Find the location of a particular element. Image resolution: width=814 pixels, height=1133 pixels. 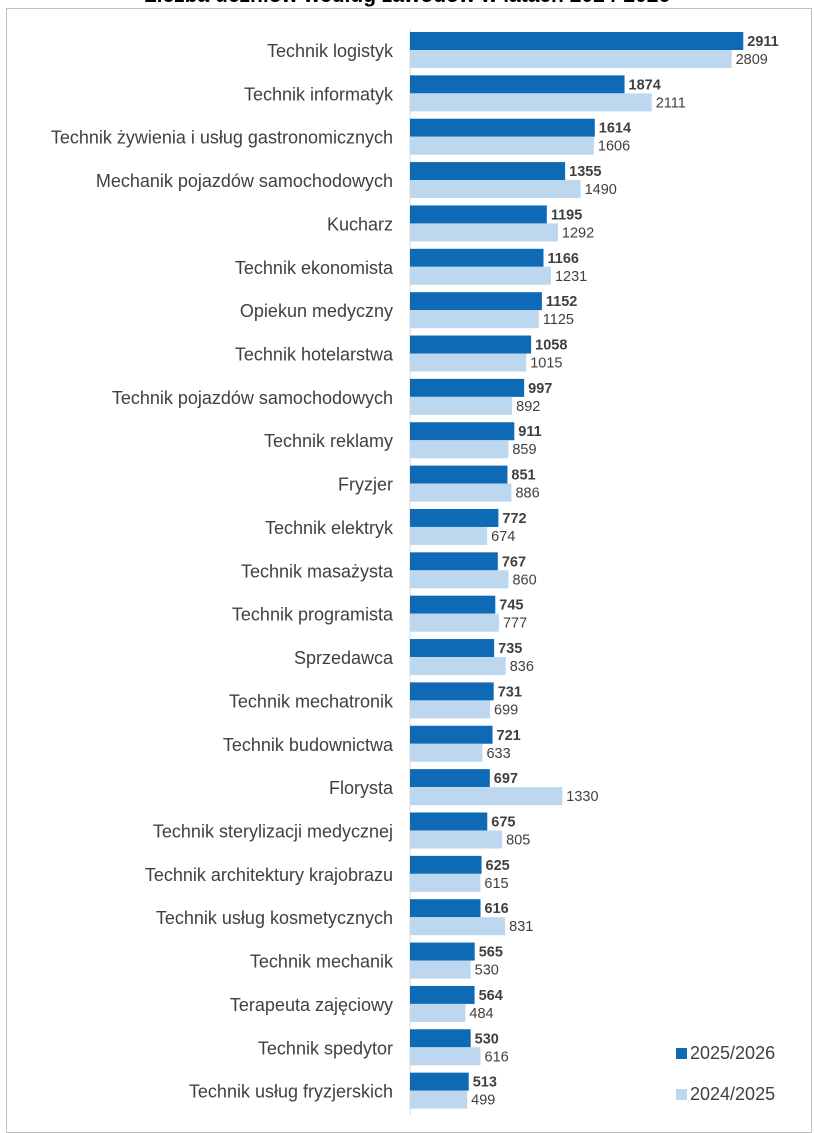

category-label: Technik usług kosmetycznych is located at coordinates (274, 918).